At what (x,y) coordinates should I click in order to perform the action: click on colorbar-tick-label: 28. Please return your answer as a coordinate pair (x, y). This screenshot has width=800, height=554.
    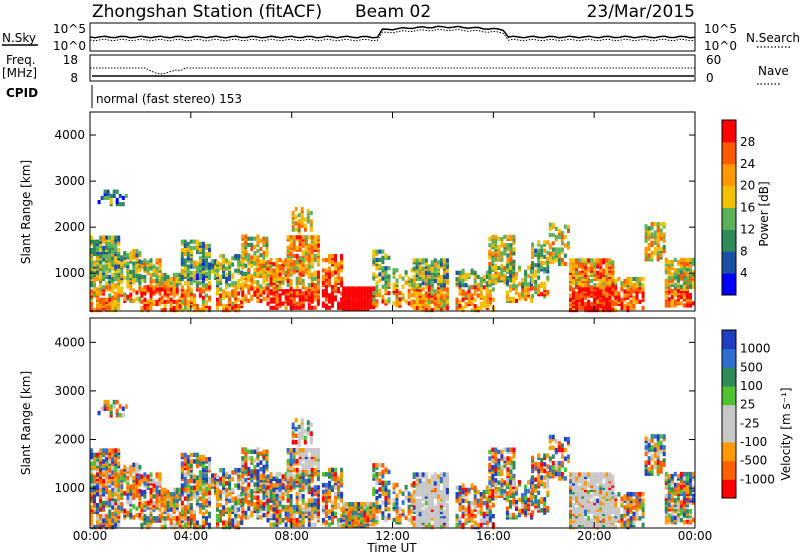
    Looking at the image, I should click on (747, 142).